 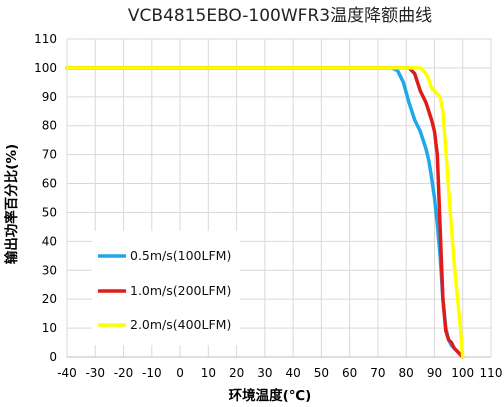 I want to click on y-axis-title: 输出功率百分比(%), so click(x=11, y=204).